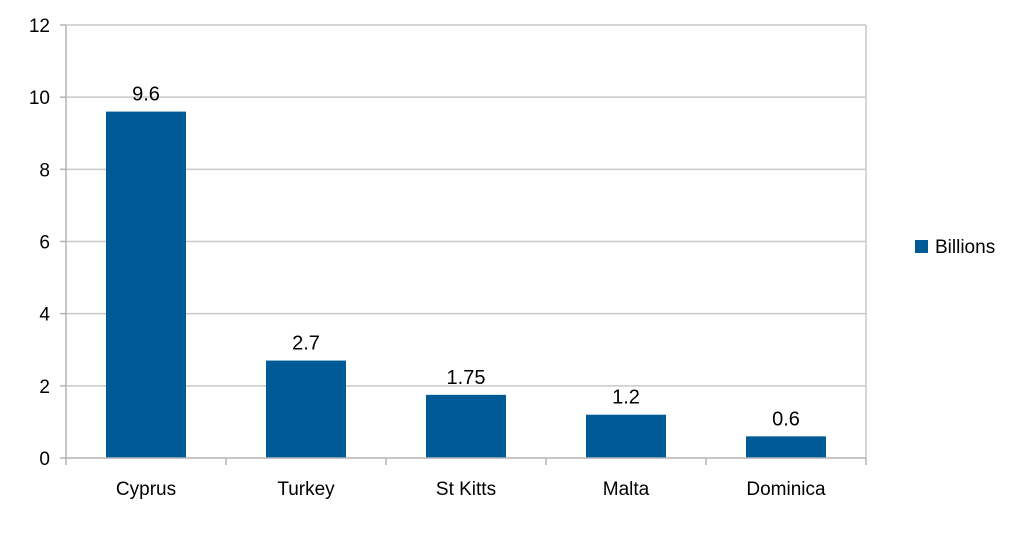 Image resolution: width=1024 pixels, height=535 pixels. I want to click on legend: Billions, so click(955, 247).